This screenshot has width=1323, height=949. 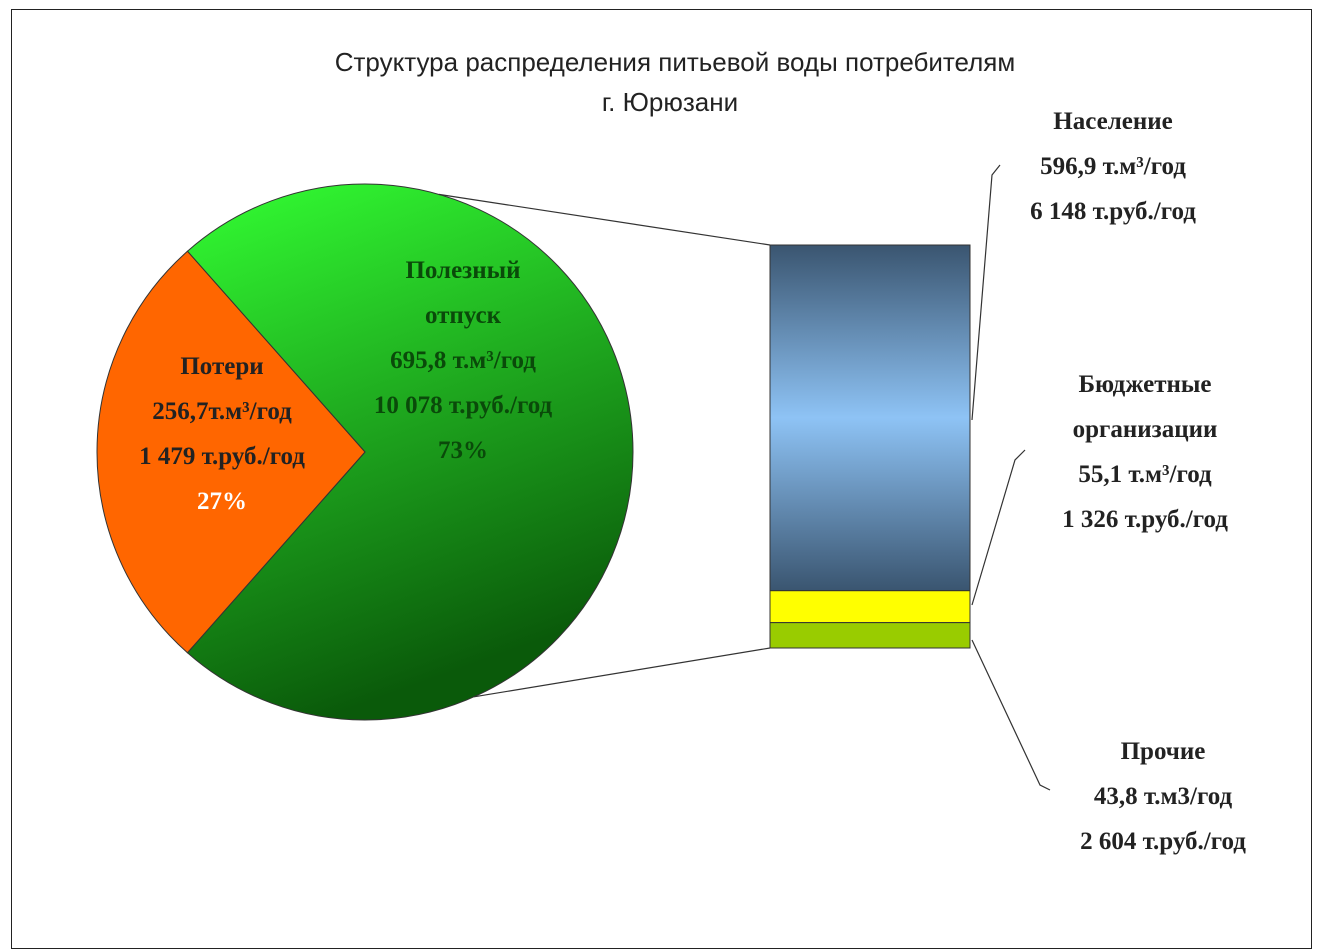 I want to click on label-line: Полезный отпуск, so click(x=463, y=293).